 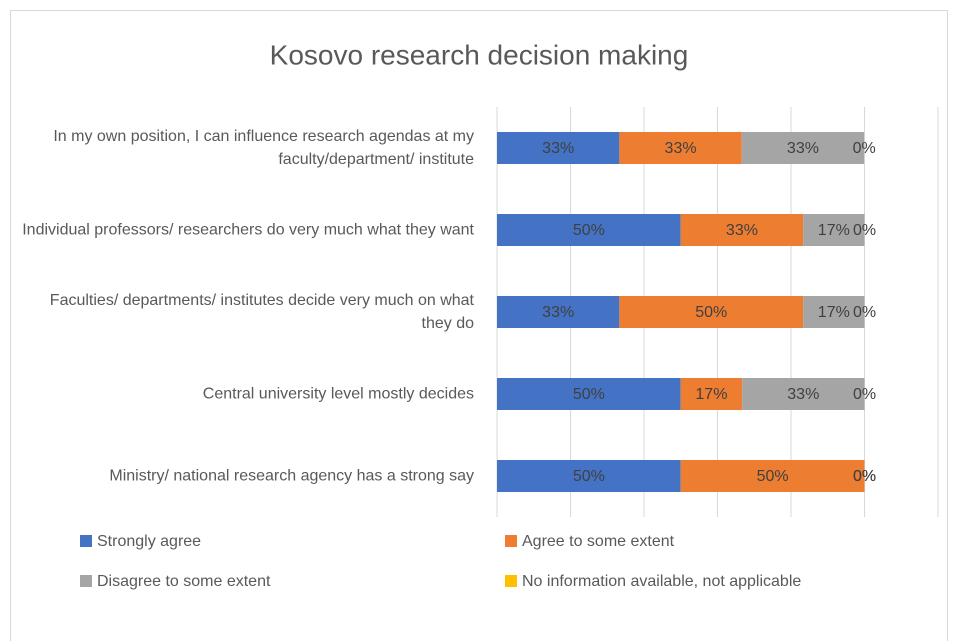 I want to click on chart-title: Kosovo research decision making, so click(x=479, y=54).